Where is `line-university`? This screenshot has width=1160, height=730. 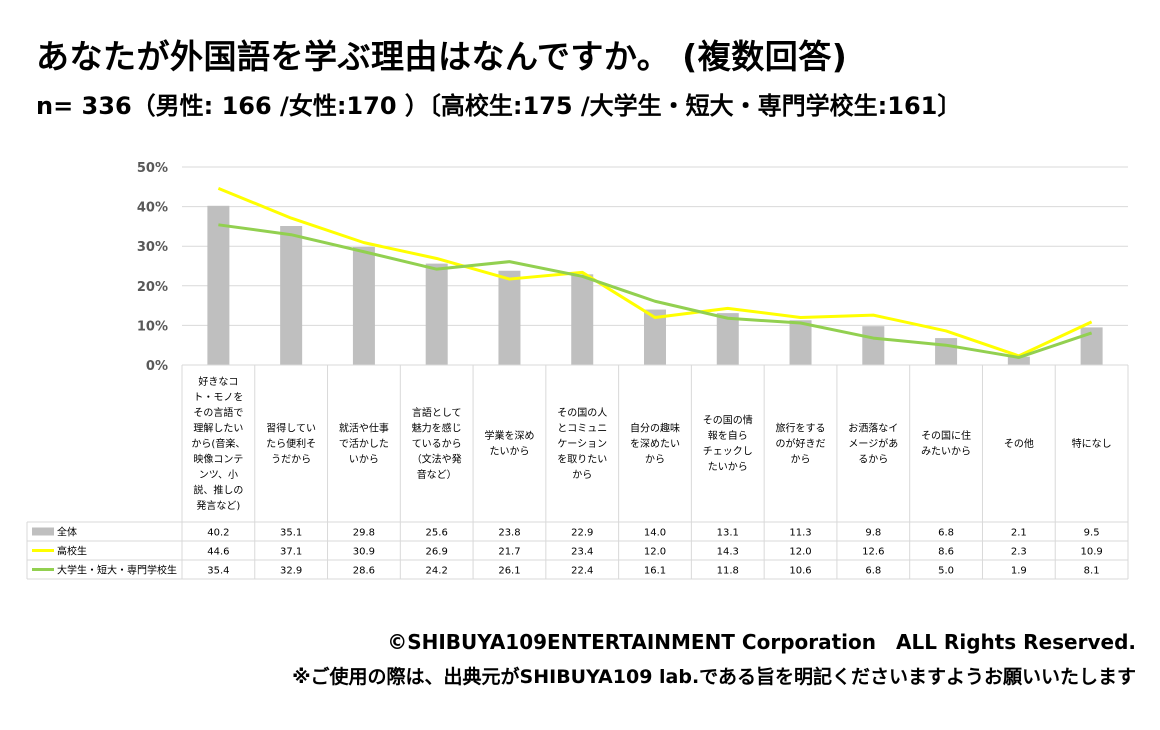
line-university is located at coordinates (655, 291).